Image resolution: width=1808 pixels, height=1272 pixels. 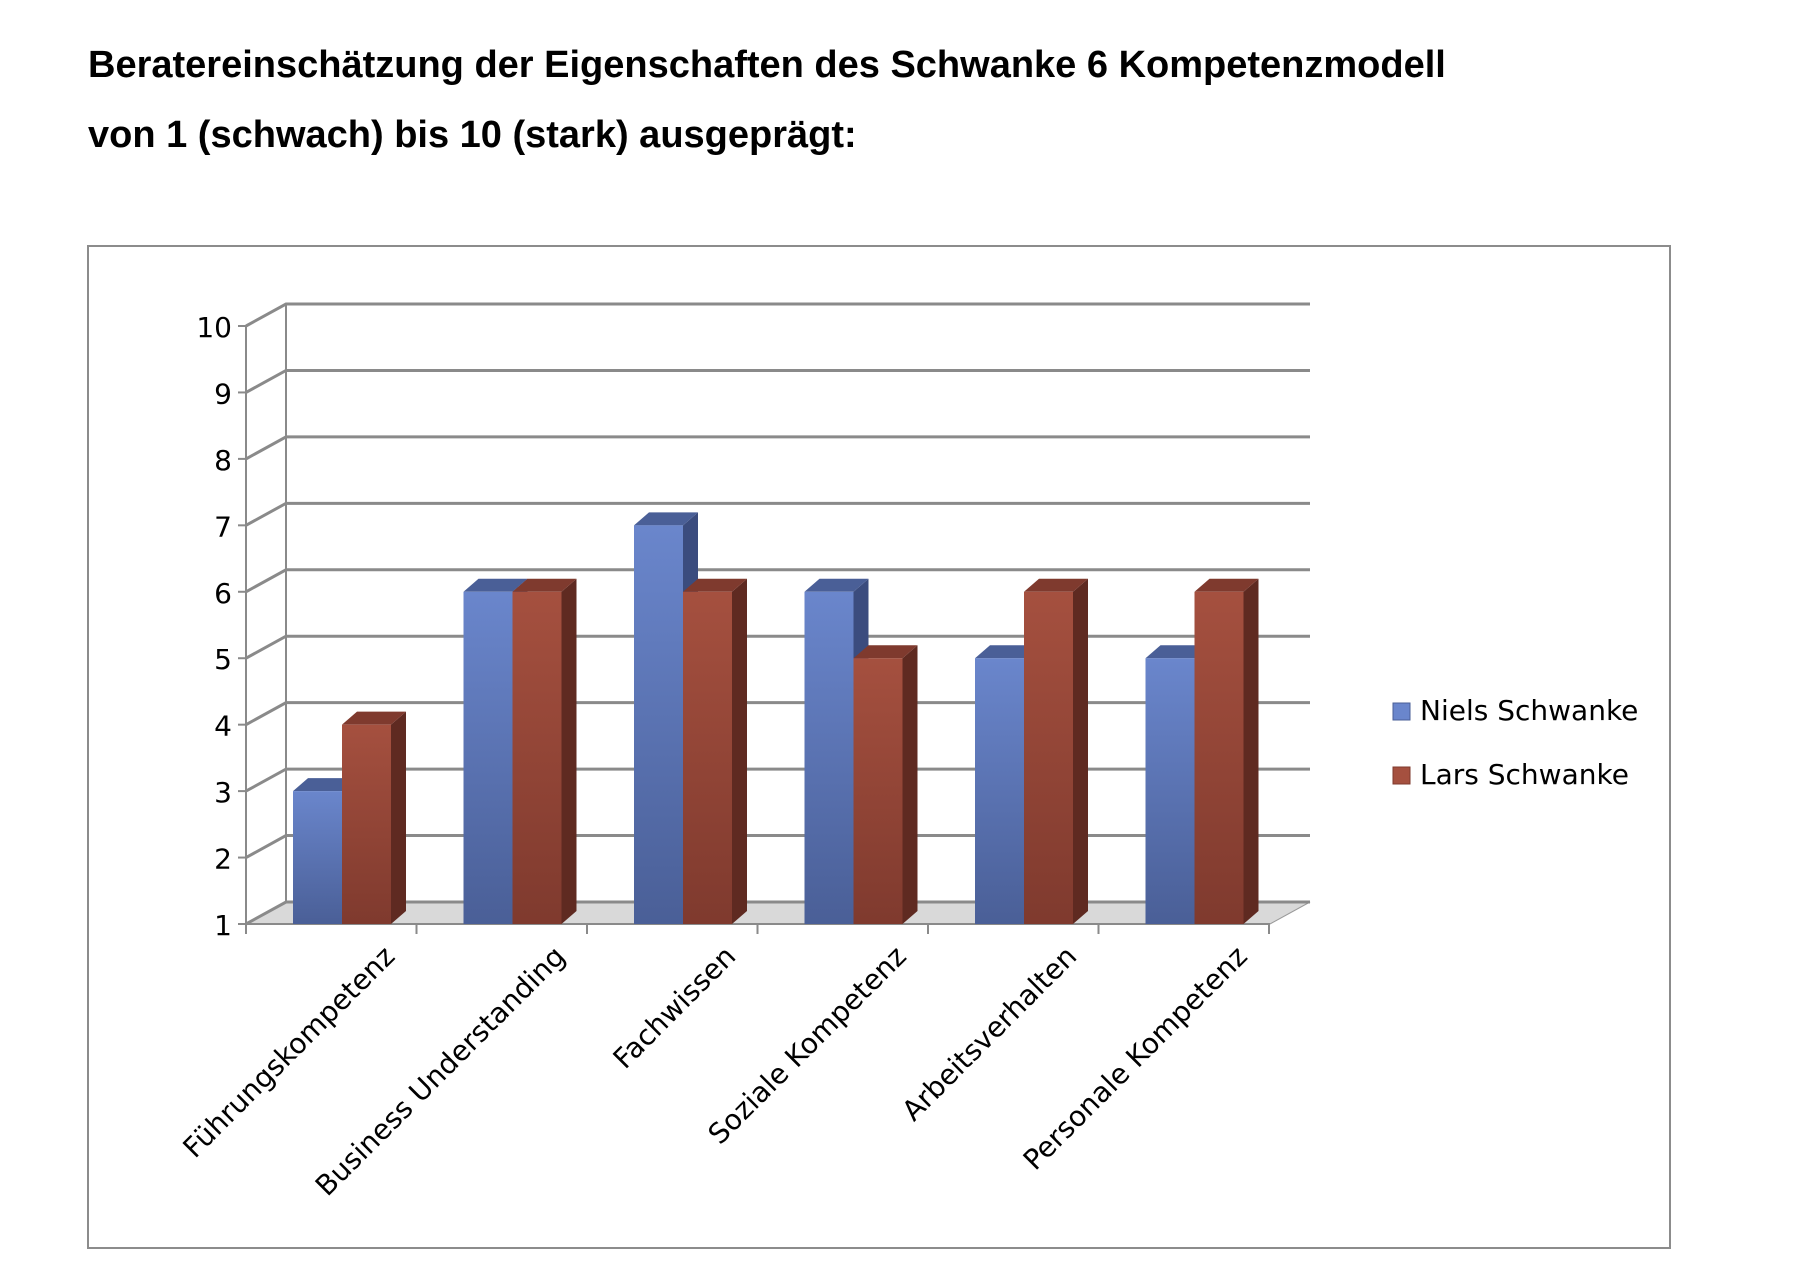 I want to click on y-tick-label: 4, so click(x=223, y=726).